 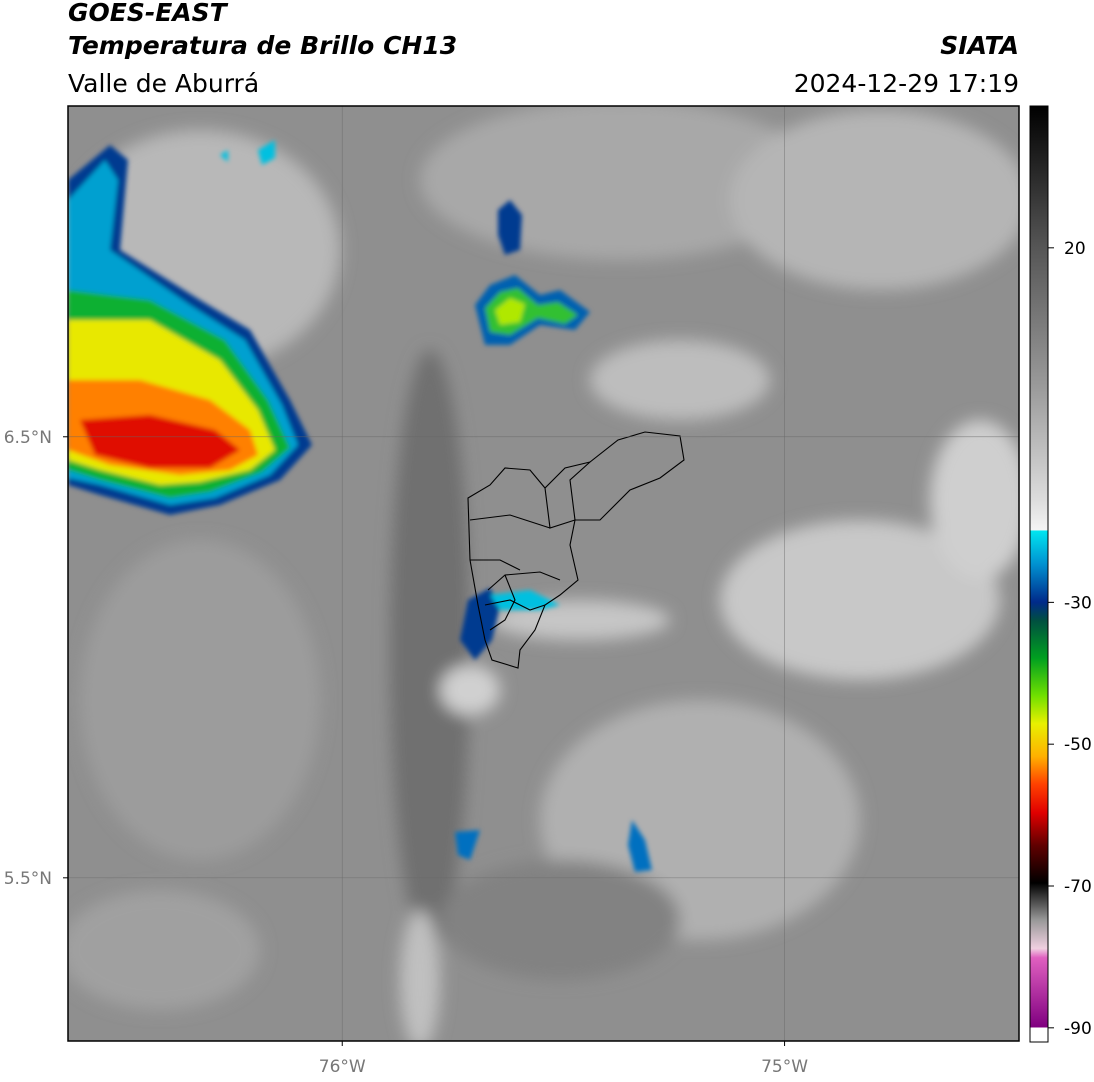 What do you see at coordinates (1078, 603) in the screenshot?
I see `colorbar-tick-label: -30` at bounding box center [1078, 603].